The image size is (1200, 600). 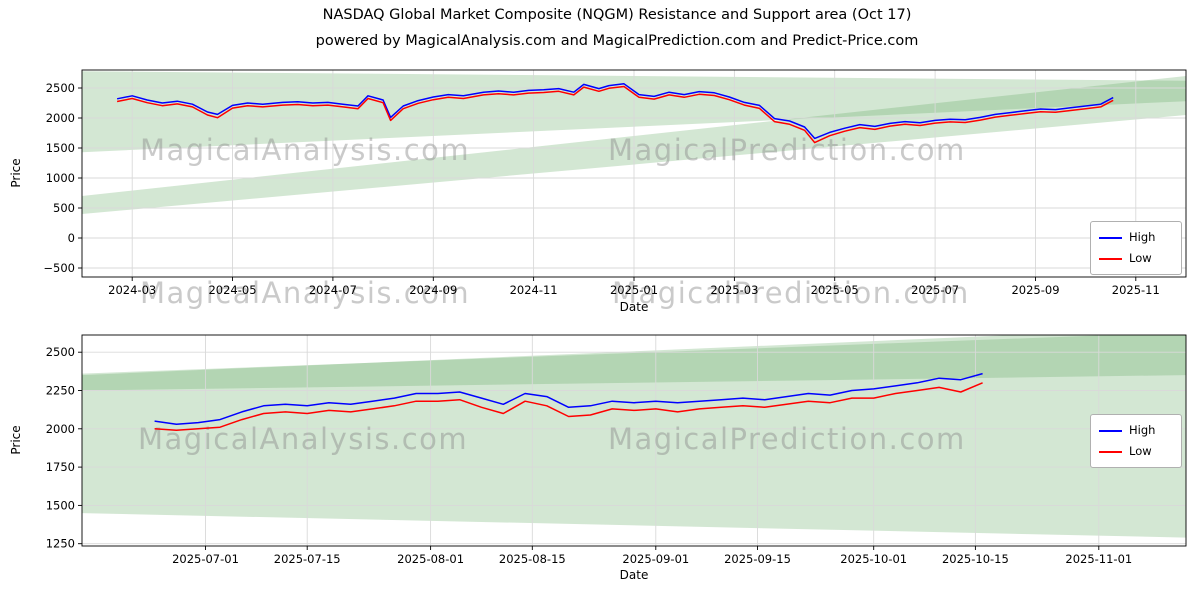 What do you see at coordinates (634, 307) in the screenshot?
I see `x-axis-label-top: Date` at bounding box center [634, 307].